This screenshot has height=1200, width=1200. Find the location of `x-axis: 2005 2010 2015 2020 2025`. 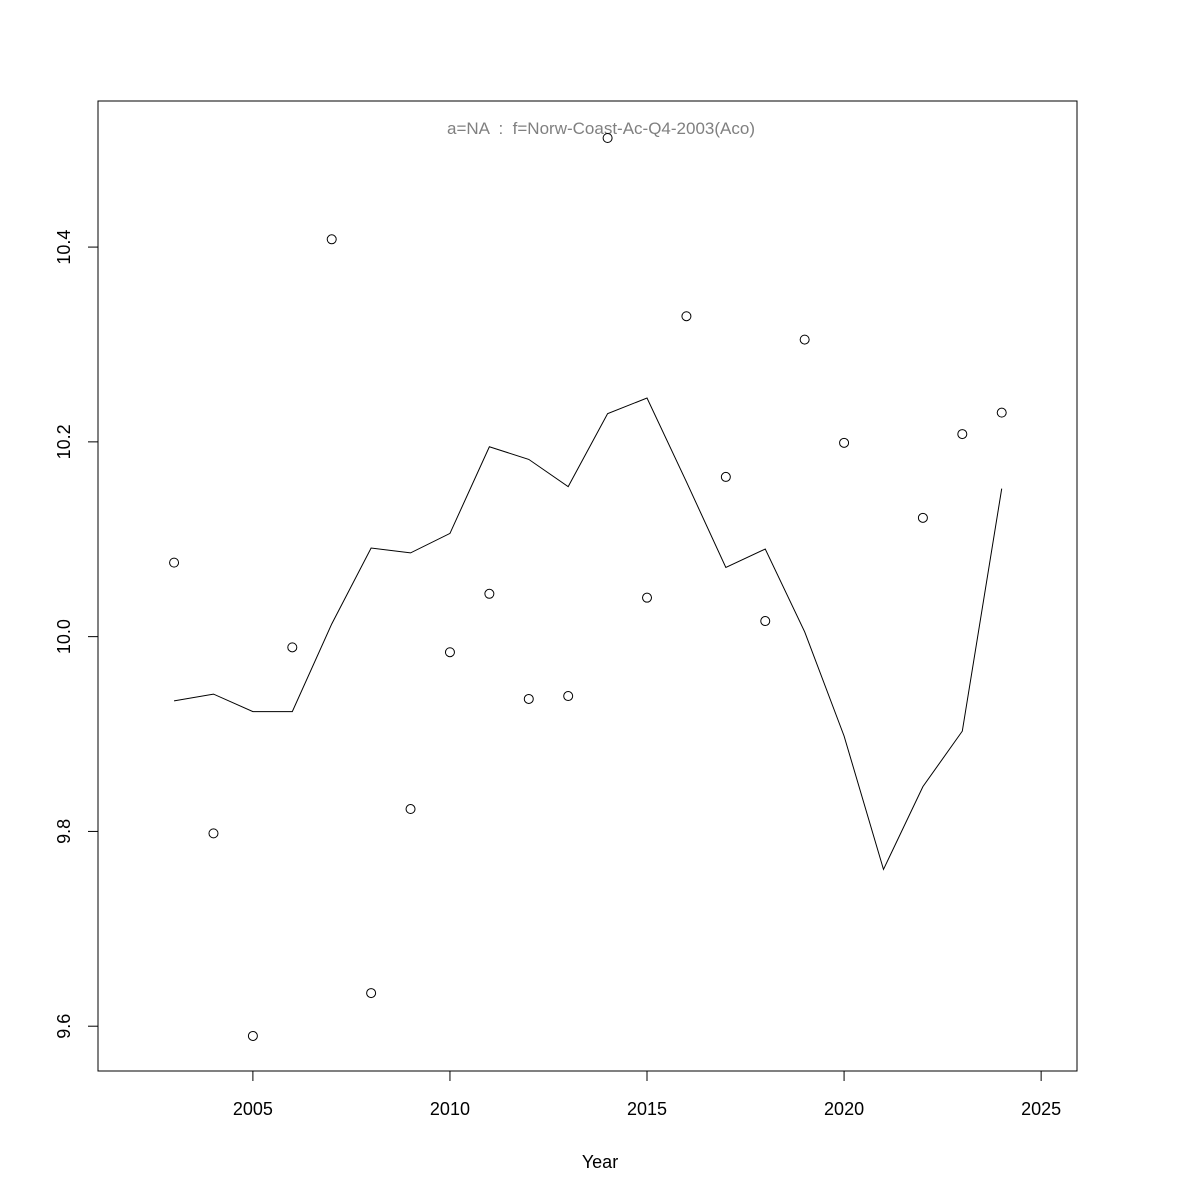

x-axis: 2005 2010 2015 2020 2025 is located at coordinates (647, 1094).